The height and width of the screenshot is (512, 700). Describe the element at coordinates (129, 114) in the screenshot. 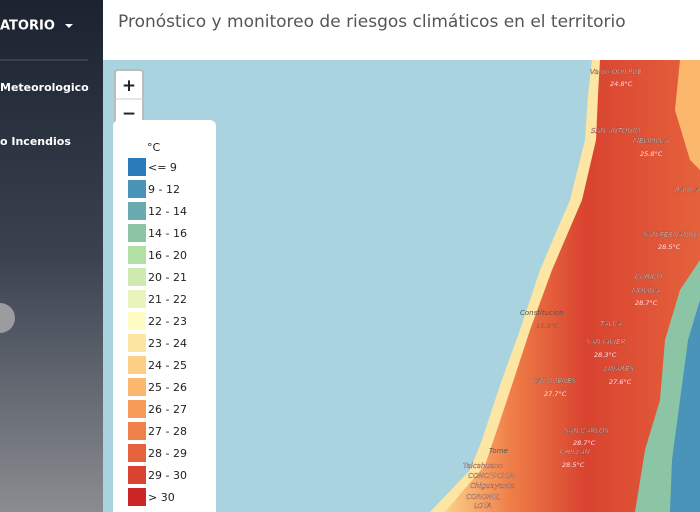

I see `zoom-out: −` at that location.